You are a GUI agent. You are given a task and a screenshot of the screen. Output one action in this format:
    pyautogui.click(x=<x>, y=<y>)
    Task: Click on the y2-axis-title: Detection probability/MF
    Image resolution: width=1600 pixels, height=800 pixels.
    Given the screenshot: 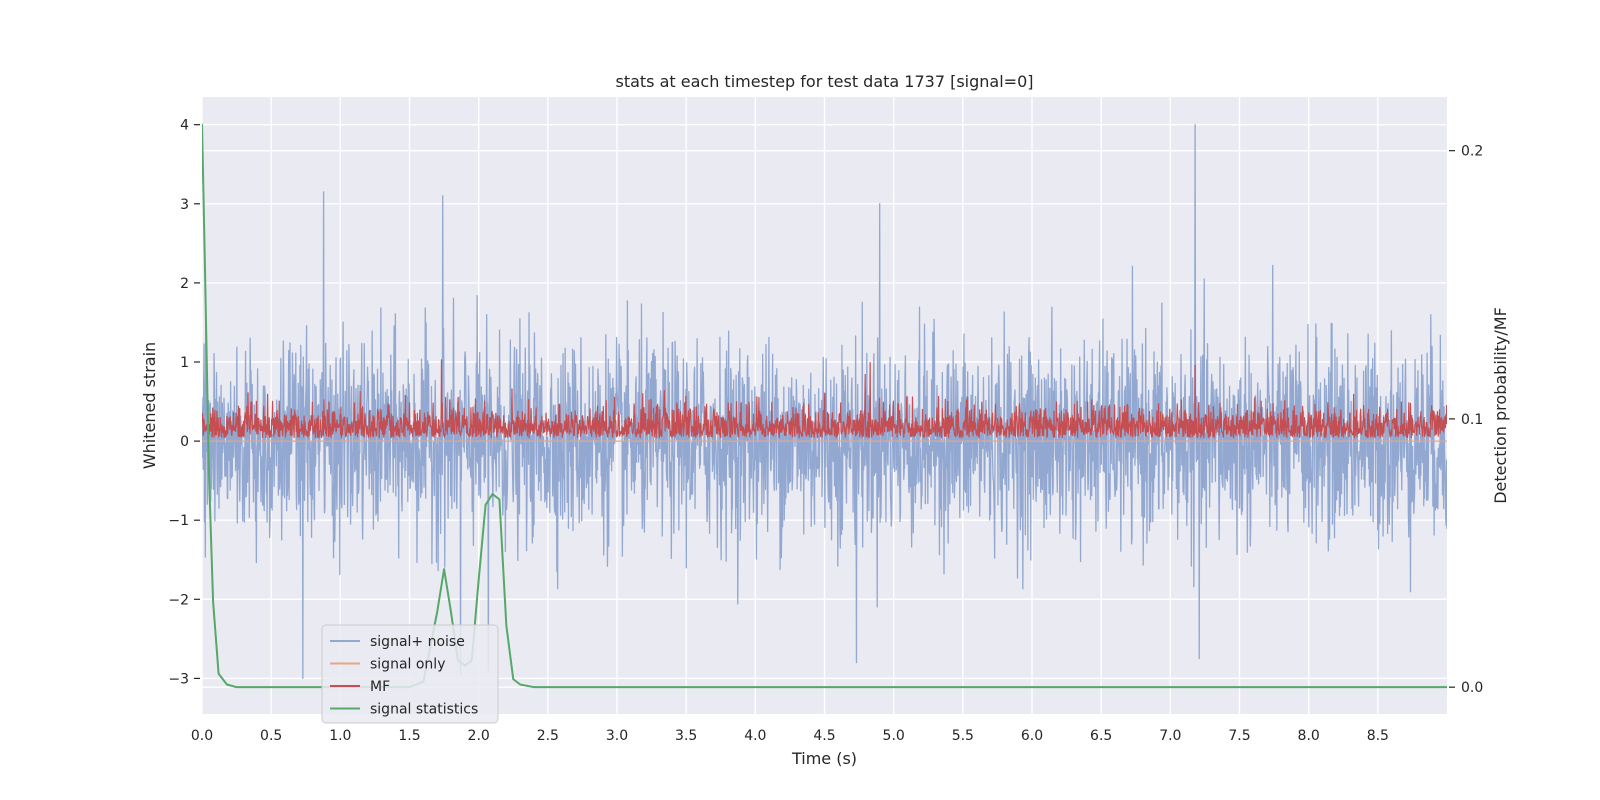 What is the action you would take?
    pyautogui.click(x=1500, y=405)
    